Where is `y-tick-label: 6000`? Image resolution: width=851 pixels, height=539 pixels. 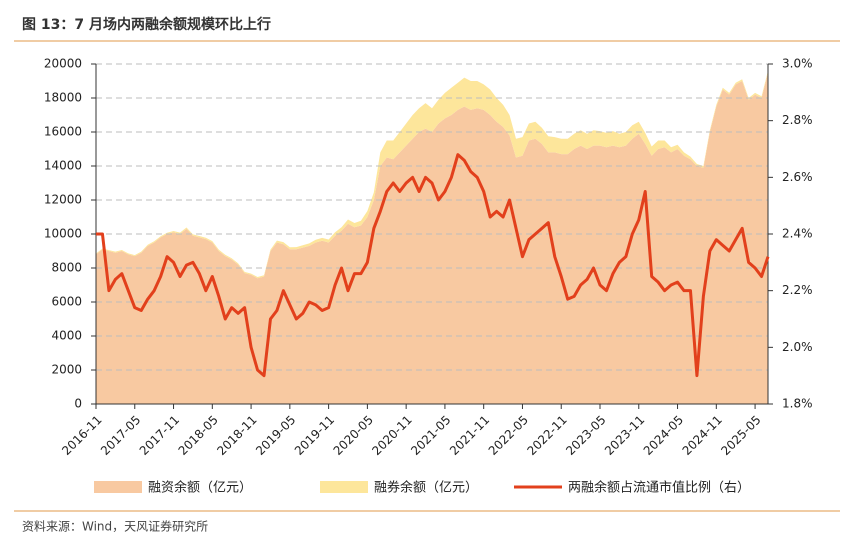
y-tick-label: 6000 is located at coordinates (66, 302).